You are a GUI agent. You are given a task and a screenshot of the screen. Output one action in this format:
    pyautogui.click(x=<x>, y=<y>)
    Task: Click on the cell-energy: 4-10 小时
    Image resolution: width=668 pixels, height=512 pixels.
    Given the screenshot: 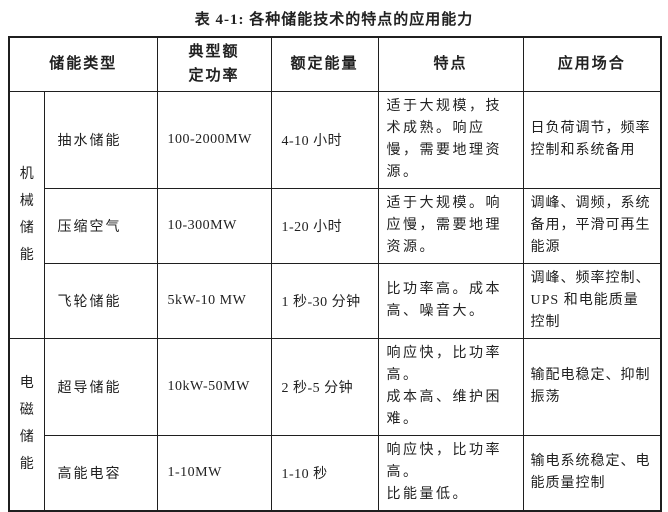 What is the action you would take?
    pyautogui.click(x=324, y=139)
    